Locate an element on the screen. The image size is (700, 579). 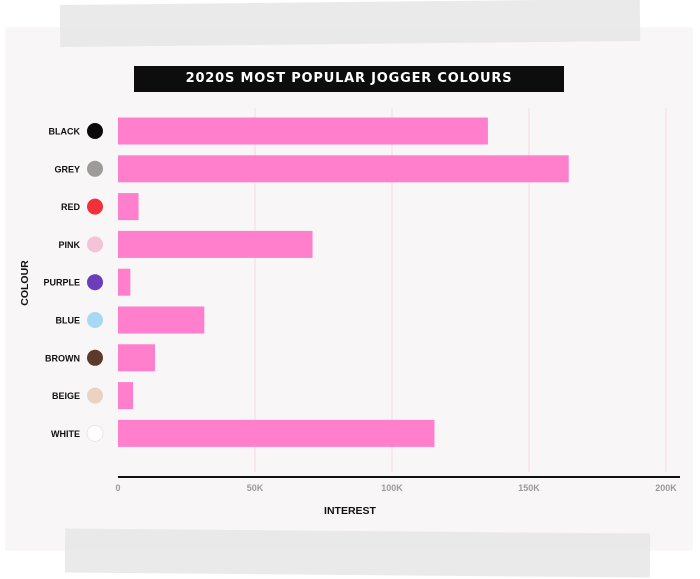
category-label: RED is located at coordinates (71, 207).